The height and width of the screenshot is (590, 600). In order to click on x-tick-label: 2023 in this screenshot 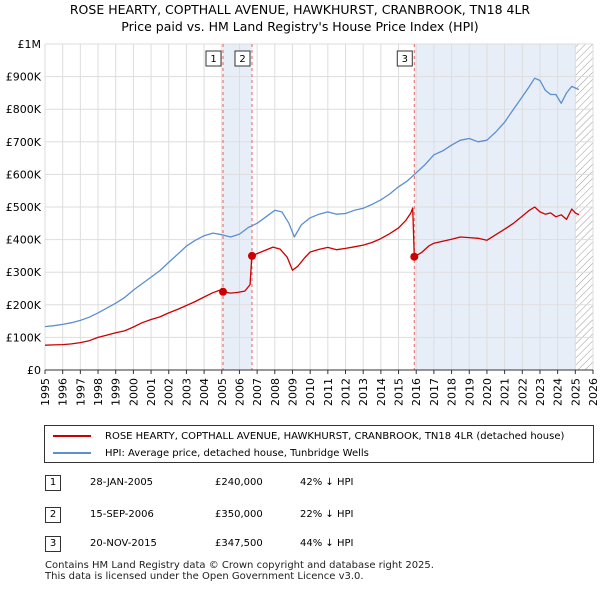, I will do `click(540, 392)`.